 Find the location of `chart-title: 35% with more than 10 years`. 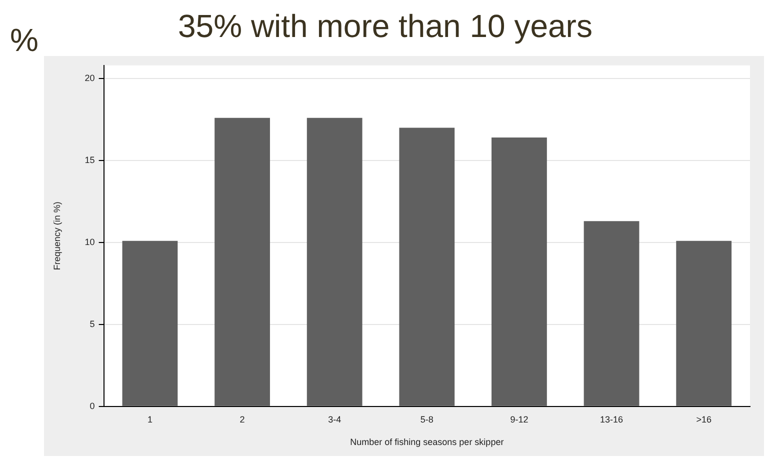

chart-title: 35% with more than 10 years is located at coordinates (385, 26).